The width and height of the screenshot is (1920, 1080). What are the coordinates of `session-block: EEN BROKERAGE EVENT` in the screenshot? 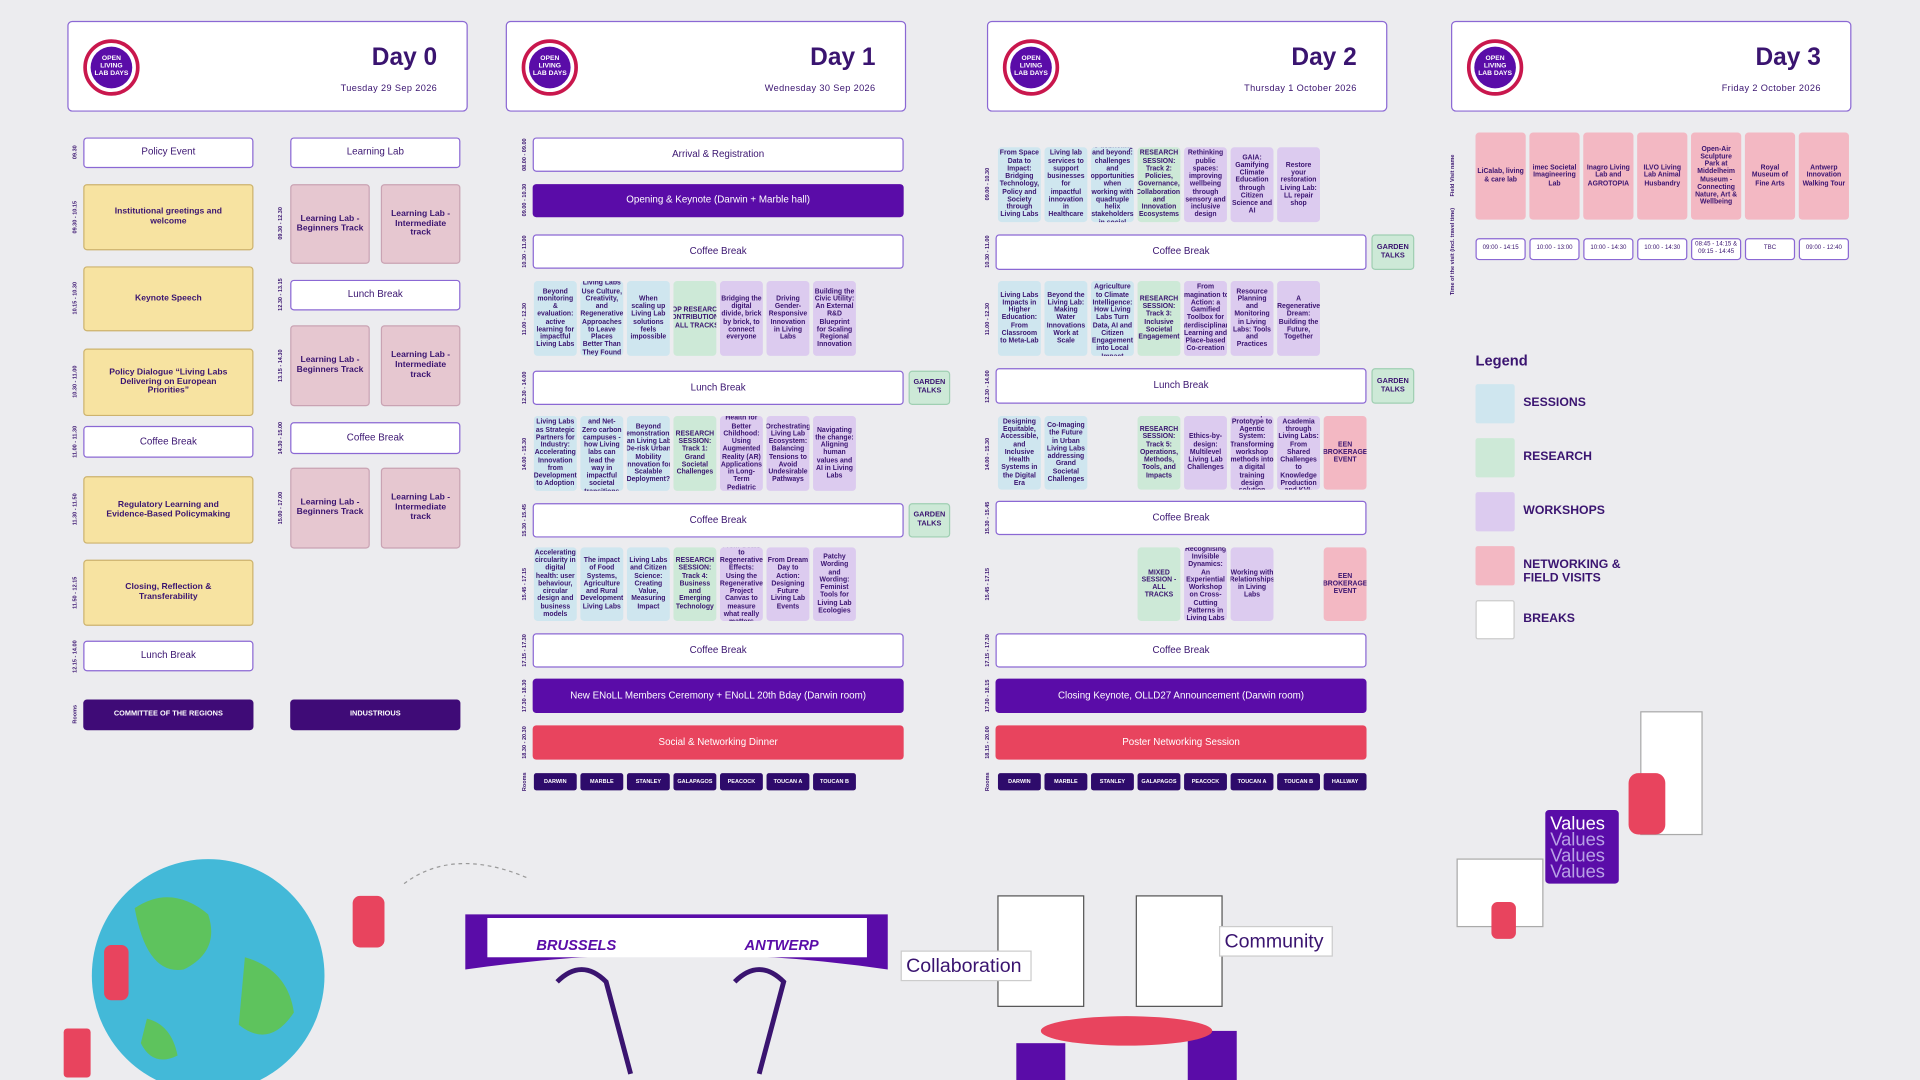 It's located at (1345, 453).